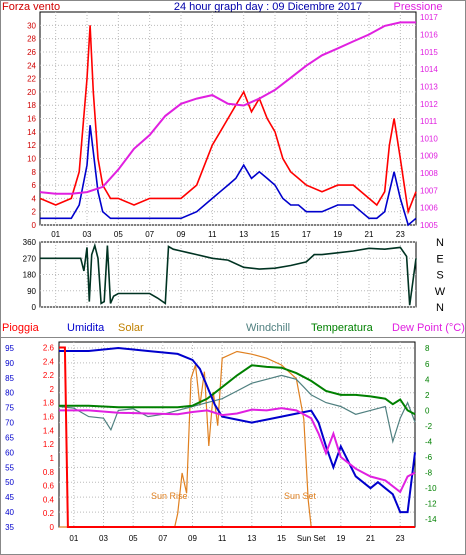  Describe the element at coordinates (427, 410) in the screenshot. I see `temp-y-tick: 0` at that location.